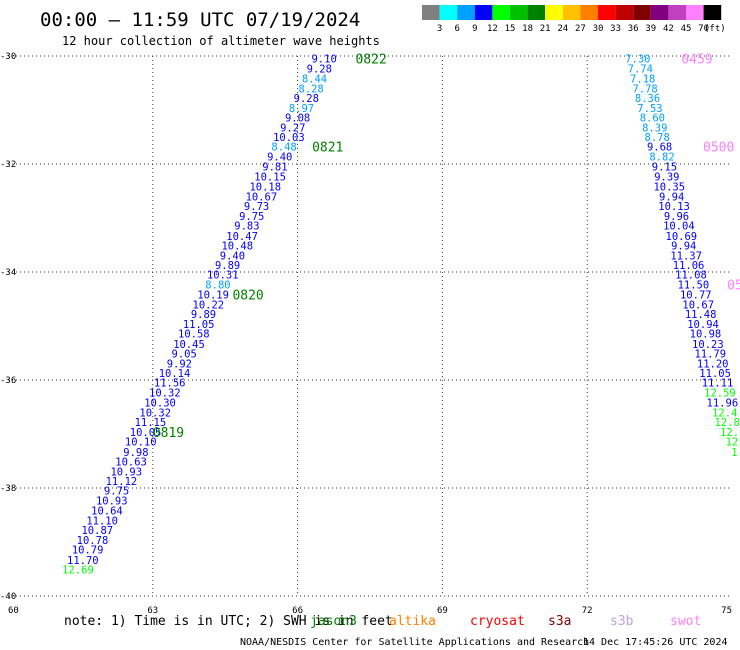 This screenshot has height=650, width=740. I want to click on color-scale-label: 45, so click(686, 29).